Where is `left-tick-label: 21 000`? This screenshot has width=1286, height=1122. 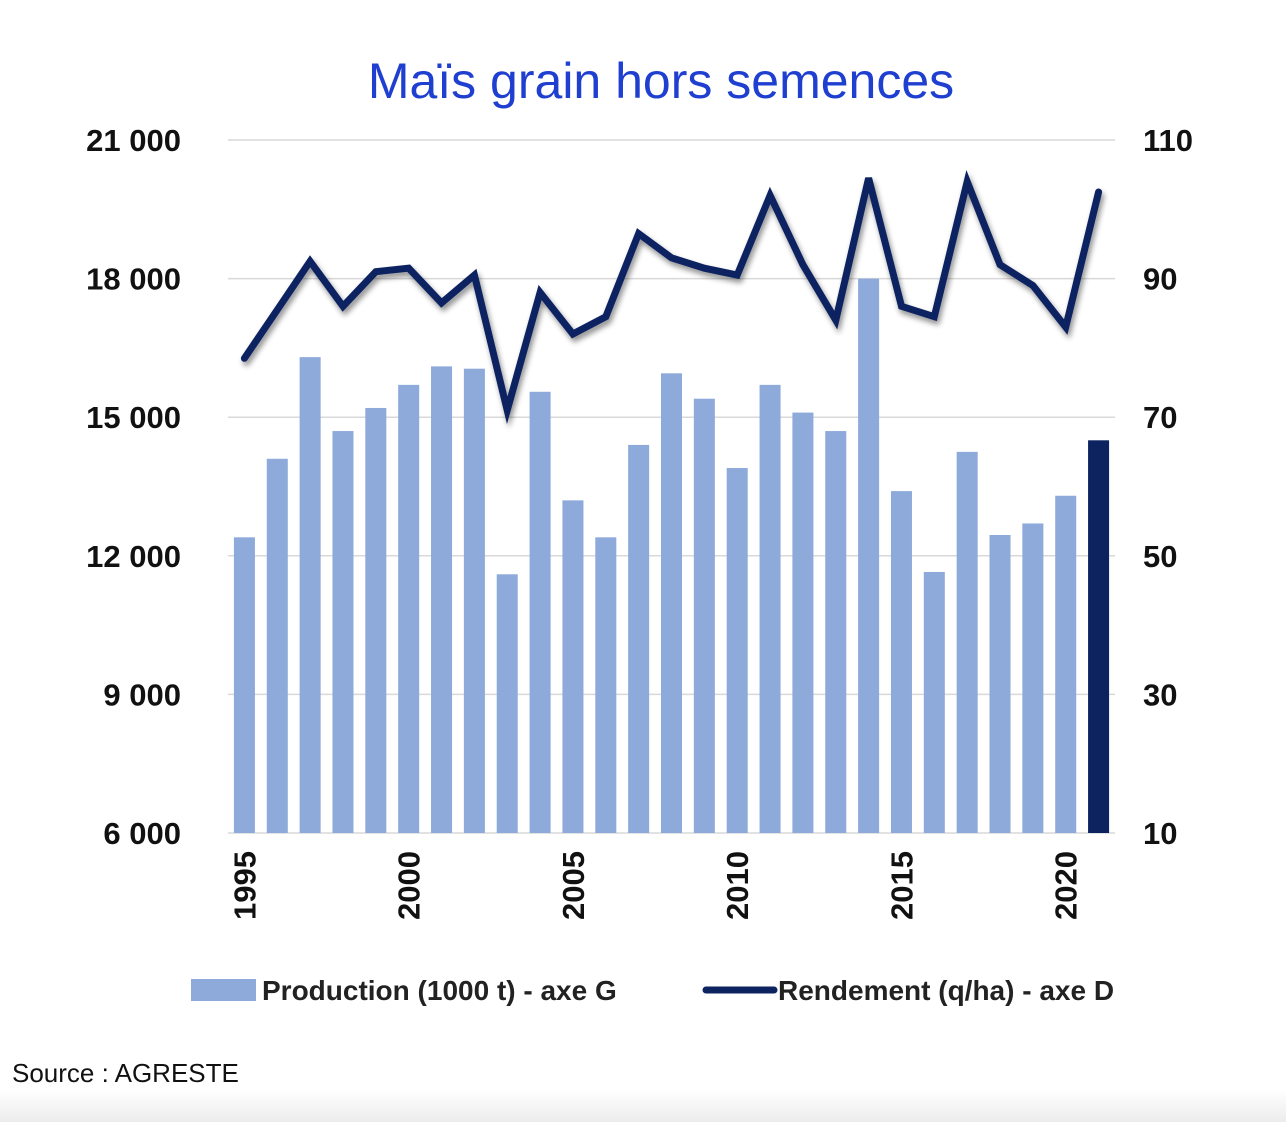 left-tick-label: 21 000 is located at coordinates (133, 140).